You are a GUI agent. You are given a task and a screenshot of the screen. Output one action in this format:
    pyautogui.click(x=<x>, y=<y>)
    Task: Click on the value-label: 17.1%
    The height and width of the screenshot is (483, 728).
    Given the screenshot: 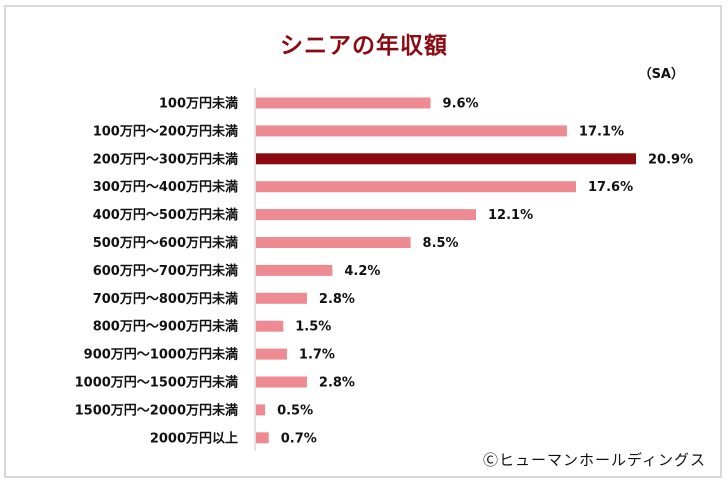 What is the action you would take?
    pyautogui.click(x=601, y=131)
    